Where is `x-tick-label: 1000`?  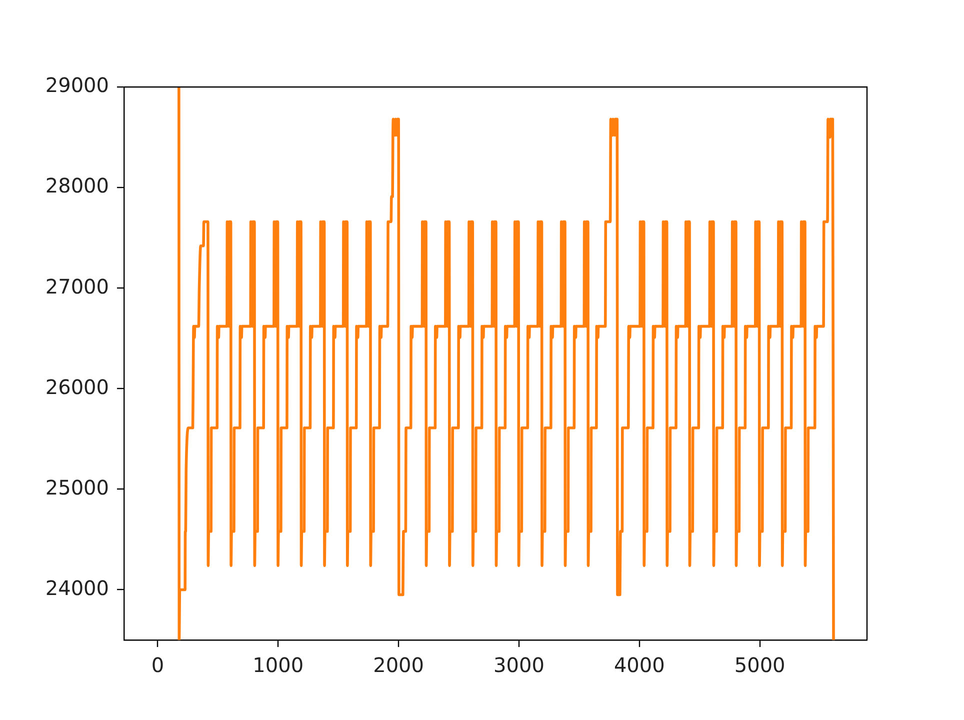
x-tick-label: 1000 is located at coordinates (278, 665).